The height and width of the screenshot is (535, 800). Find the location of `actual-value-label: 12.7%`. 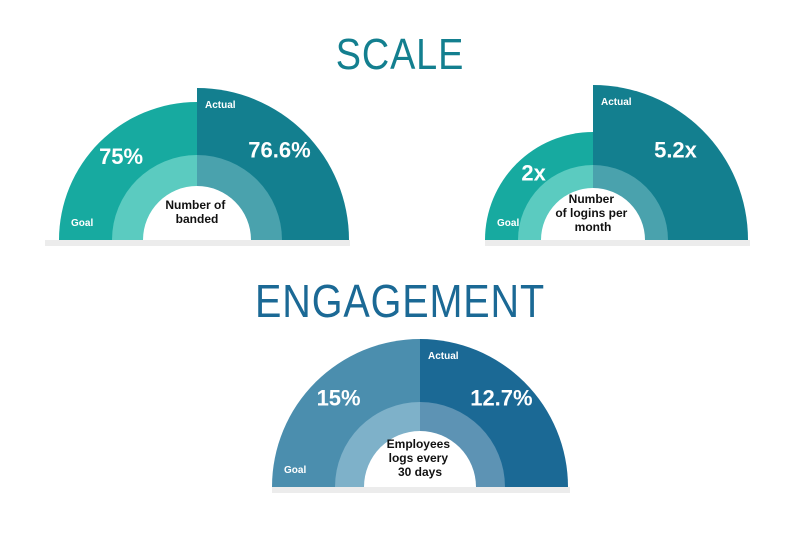

actual-value-label: 12.7% is located at coordinates (501, 398).